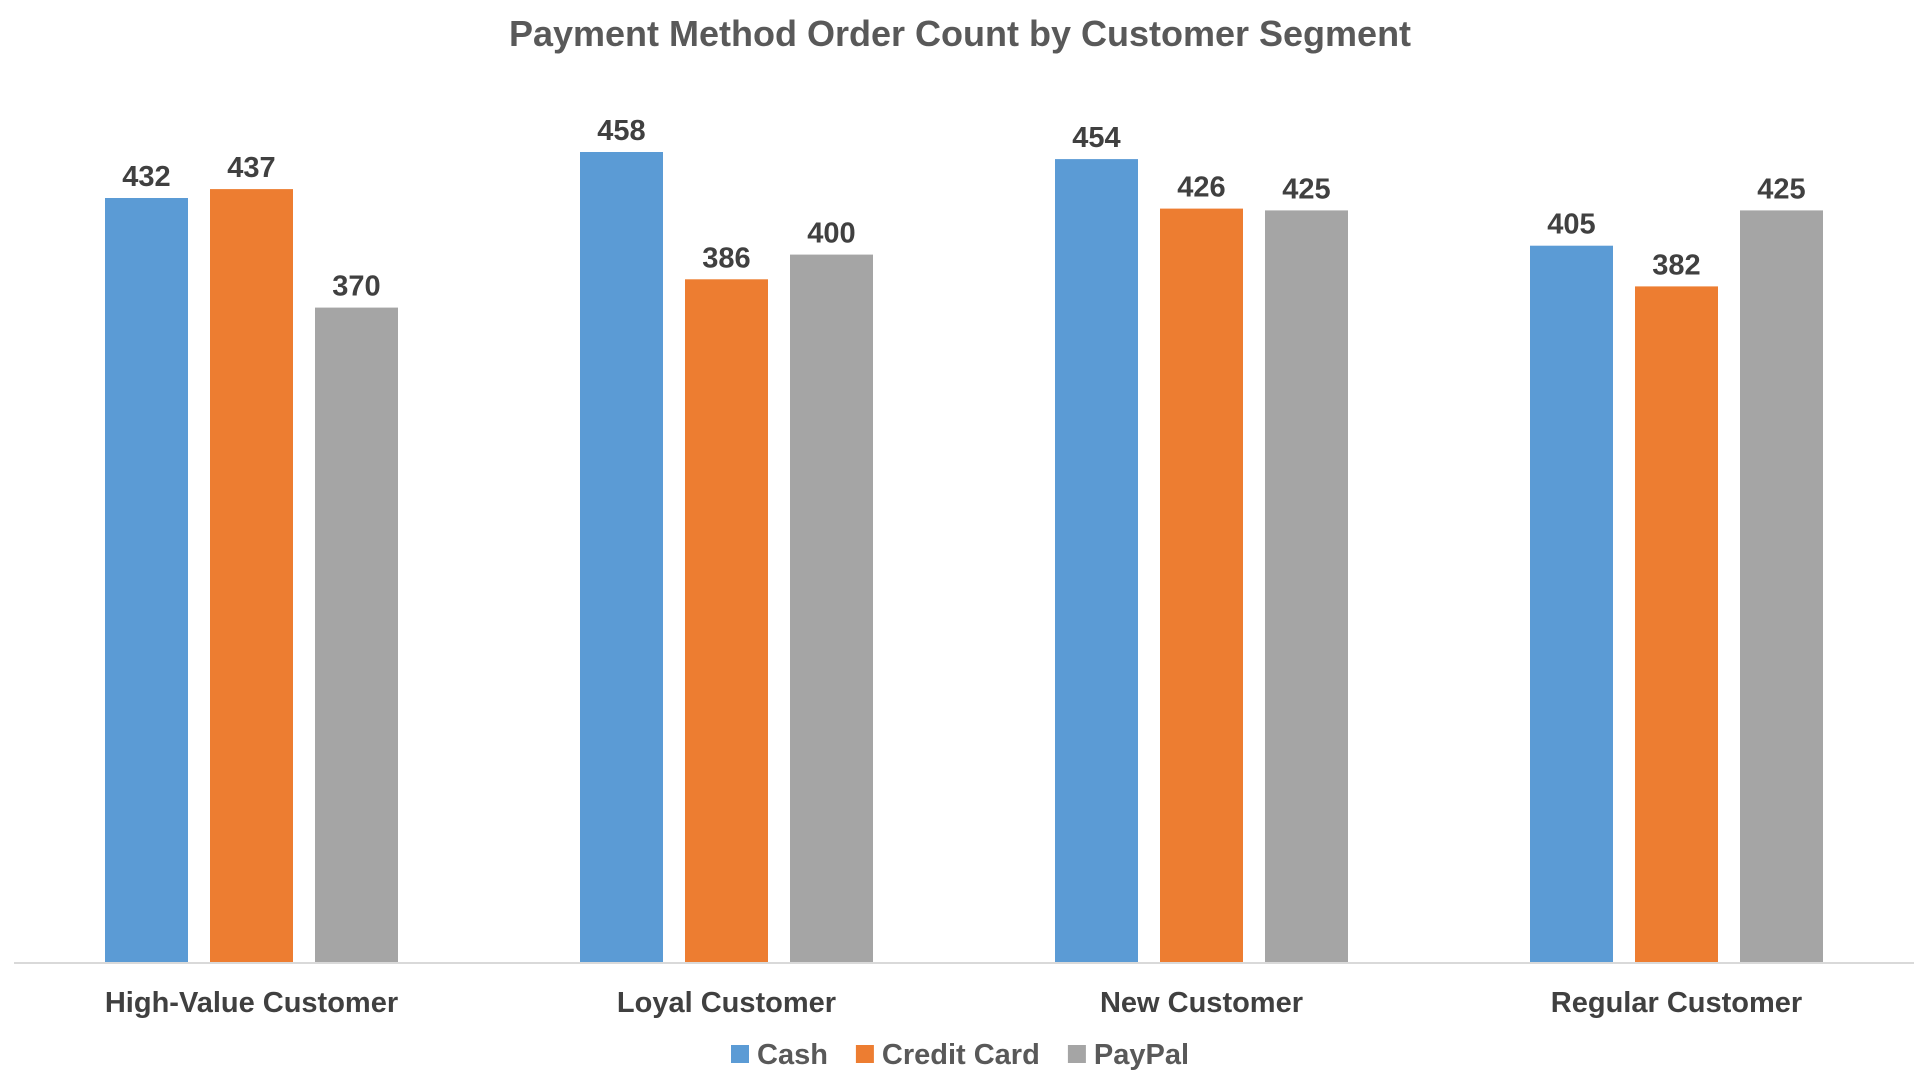  I want to click on data-label-high-value-customer-cash: 432, so click(146, 177).